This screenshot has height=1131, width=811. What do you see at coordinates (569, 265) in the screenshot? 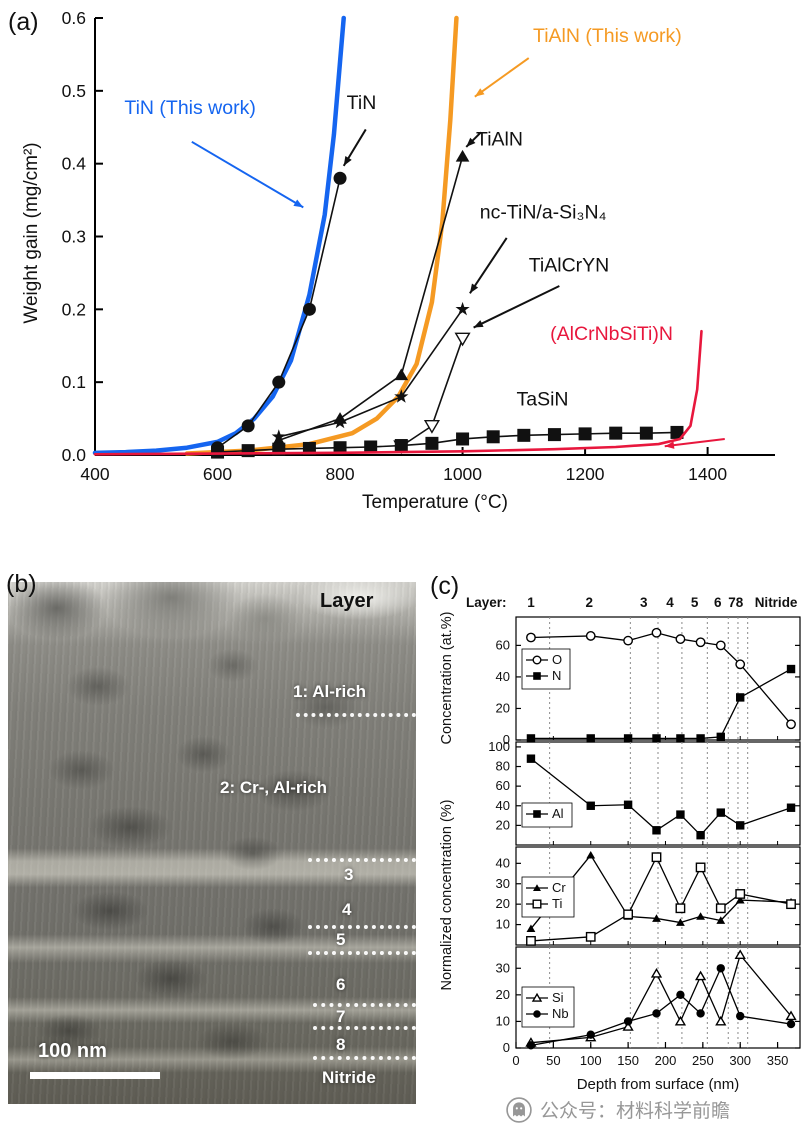
I see `svg-text: TiAlCrYN` at bounding box center [569, 265].